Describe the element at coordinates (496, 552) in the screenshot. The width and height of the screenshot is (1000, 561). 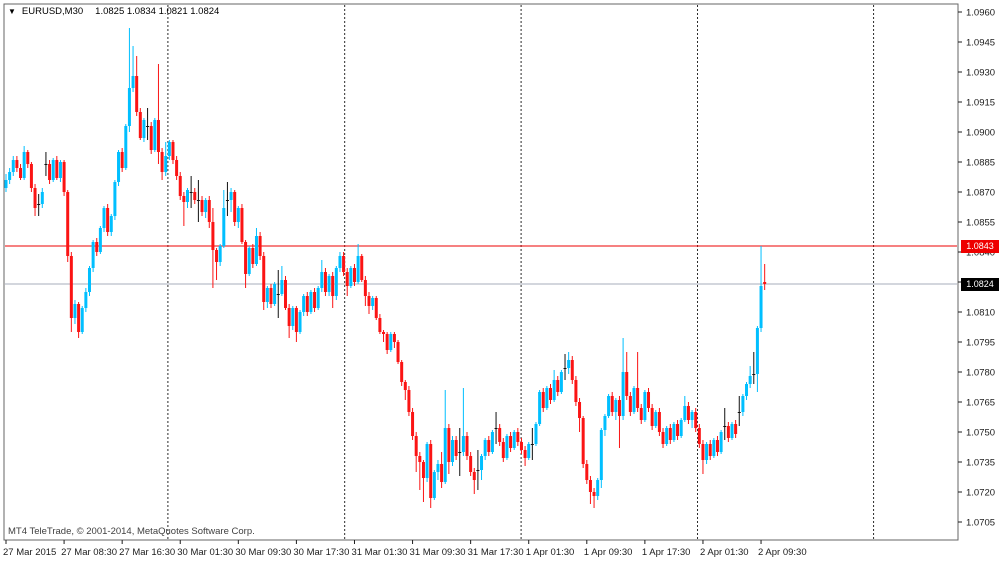
I see `time-axis-label: 31 Mar 17:30` at that location.